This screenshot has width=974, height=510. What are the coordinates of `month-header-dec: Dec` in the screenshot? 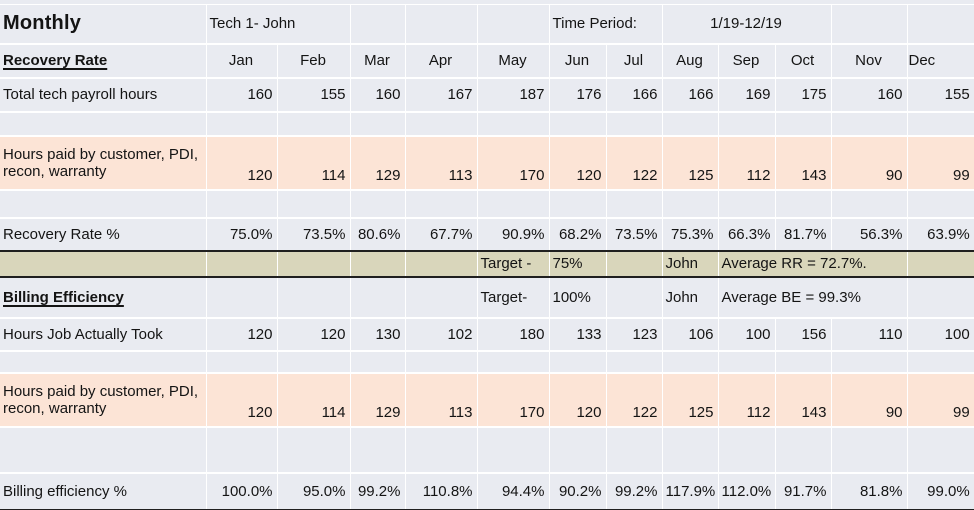 It's located at (940, 61).